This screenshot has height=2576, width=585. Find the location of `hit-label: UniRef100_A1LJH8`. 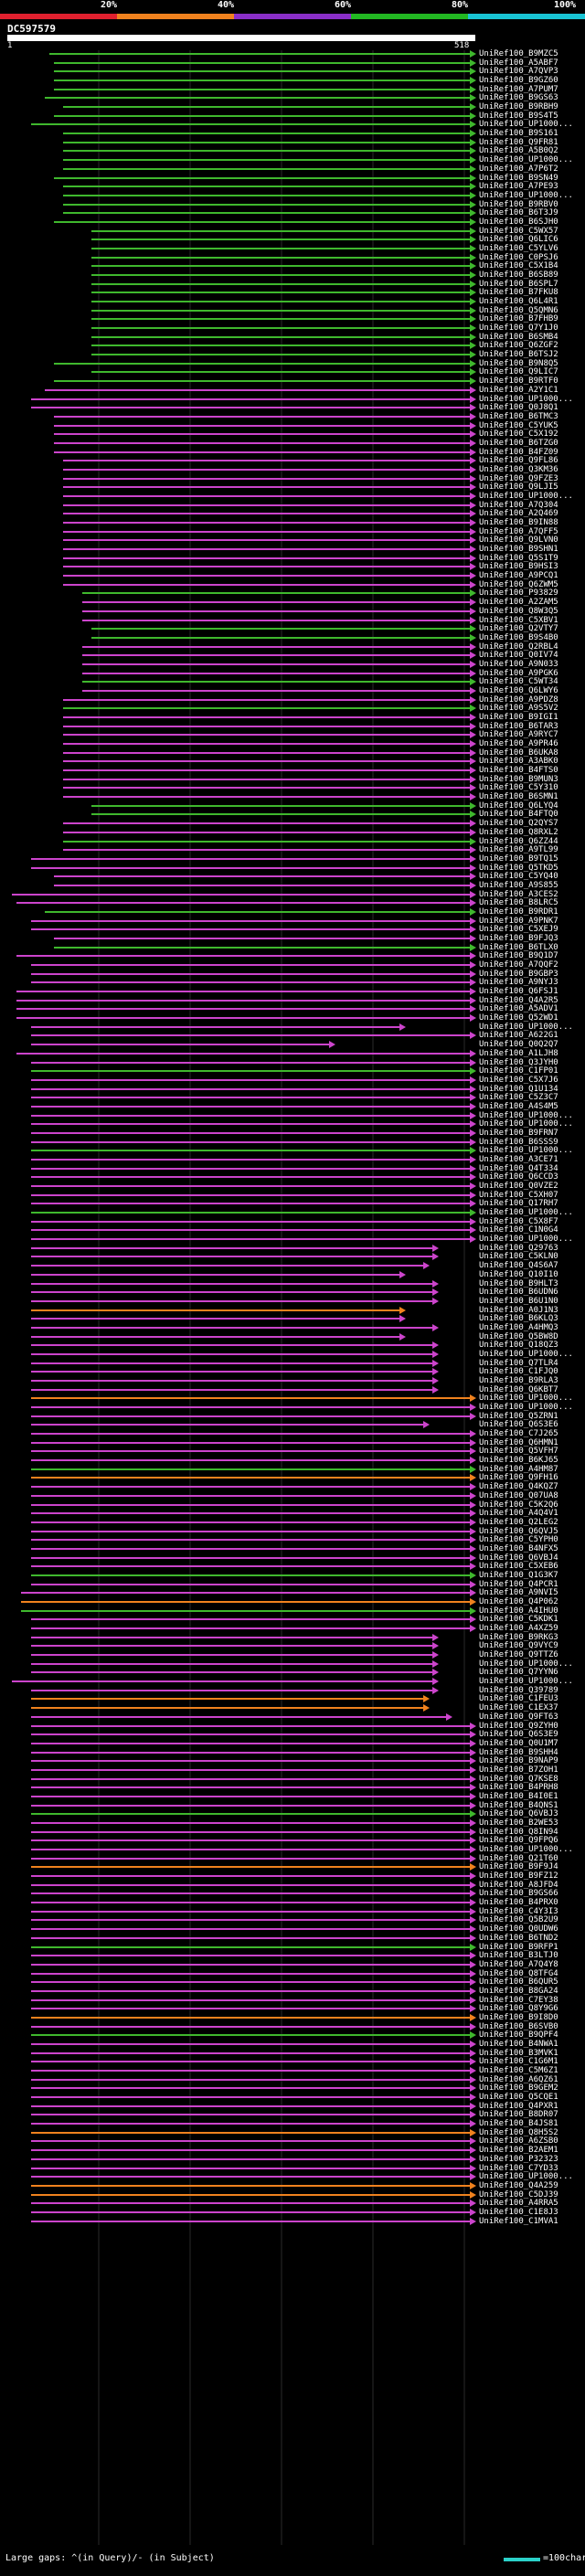

hit-label: UniRef100_A1LJH8 is located at coordinates (518, 1053).